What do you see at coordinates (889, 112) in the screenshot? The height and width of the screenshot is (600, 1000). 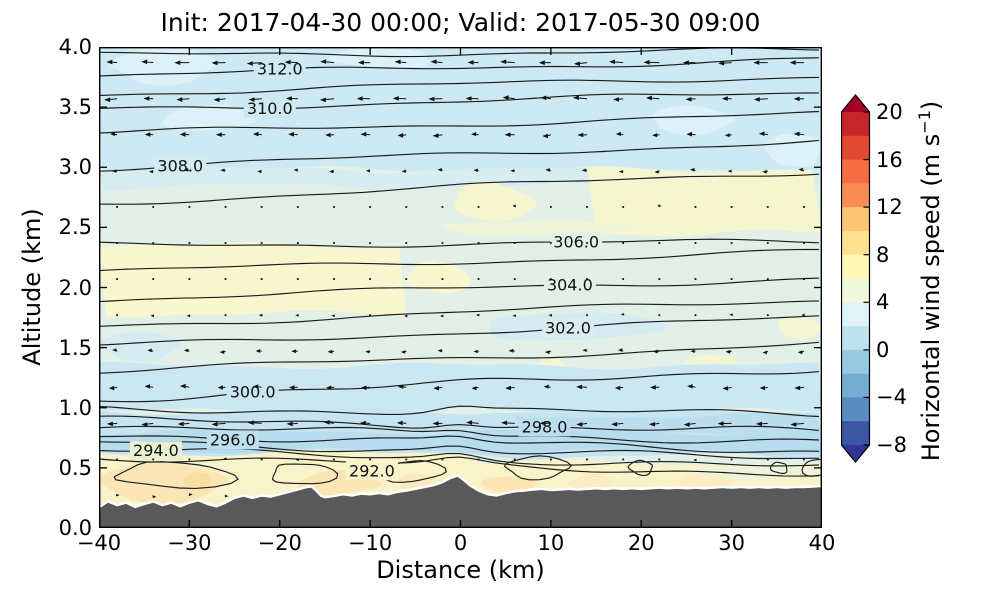 I see `colorbar-tick-label: 20` at bounding box center [889, 112].